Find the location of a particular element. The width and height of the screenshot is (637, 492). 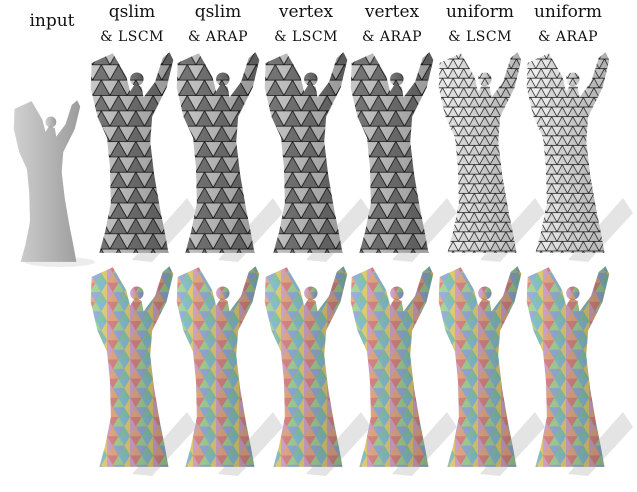

column-title: input is located at coordinates (51, 21).